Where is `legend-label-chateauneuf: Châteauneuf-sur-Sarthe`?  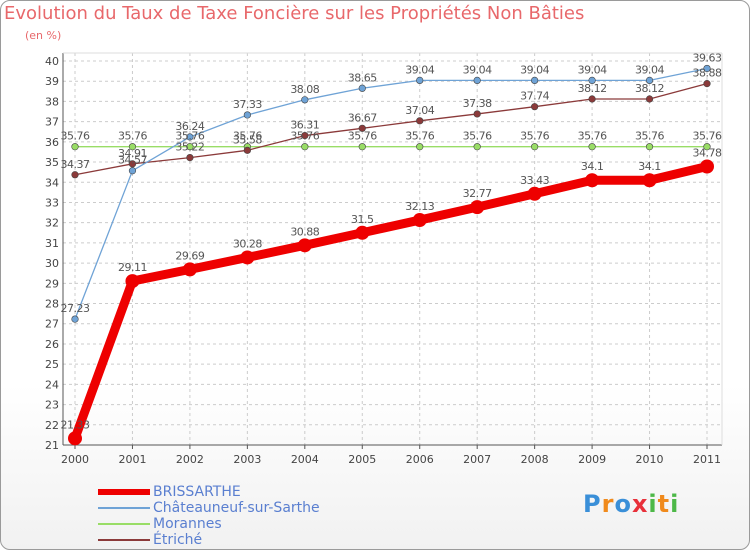
legend-label-chateauneuf: Châteauneuf-sur-Sarthe is located at coordinates (236, 508).